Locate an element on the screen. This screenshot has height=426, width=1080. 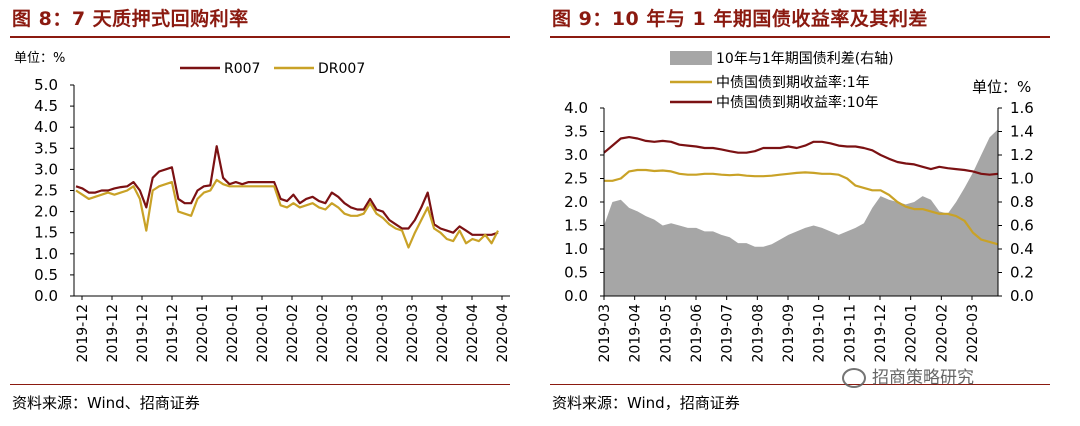
wechat-icon is located at coordinates (854, 378).